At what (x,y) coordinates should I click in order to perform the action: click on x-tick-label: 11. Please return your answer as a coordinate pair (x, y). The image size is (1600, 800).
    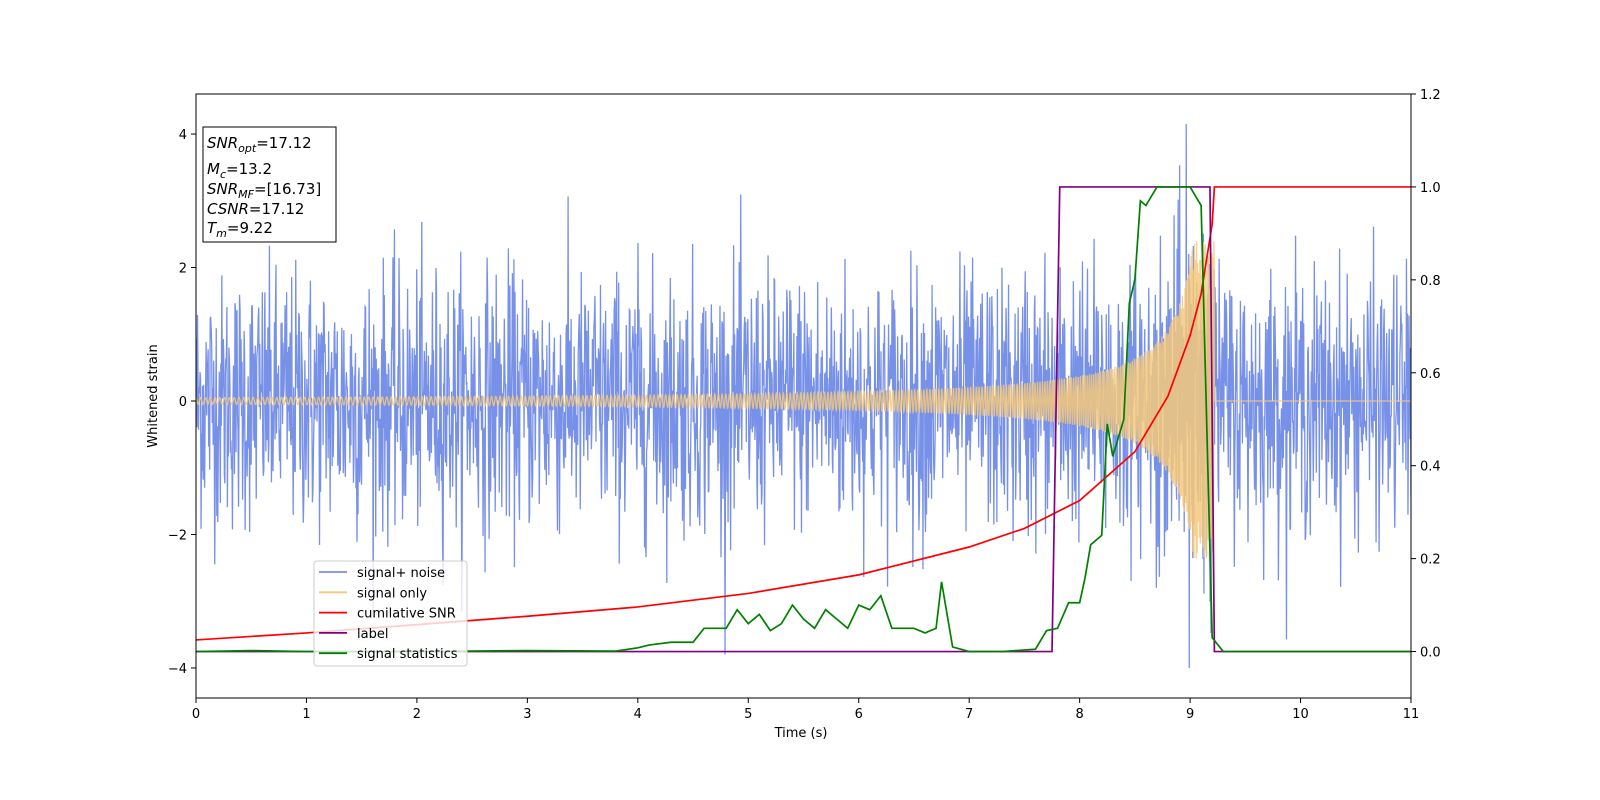
    Looking at the image, I should click on (1411, 714).